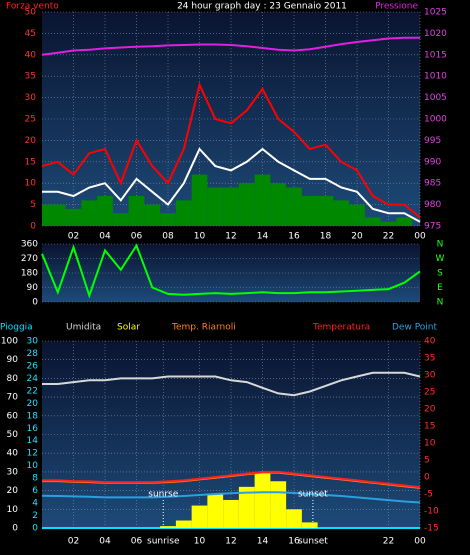 This screenshot has width=470, height=555. Describe the element at coordinates (432, 162) in the screenshot. I see `y2-tick-label: 990` at that location.